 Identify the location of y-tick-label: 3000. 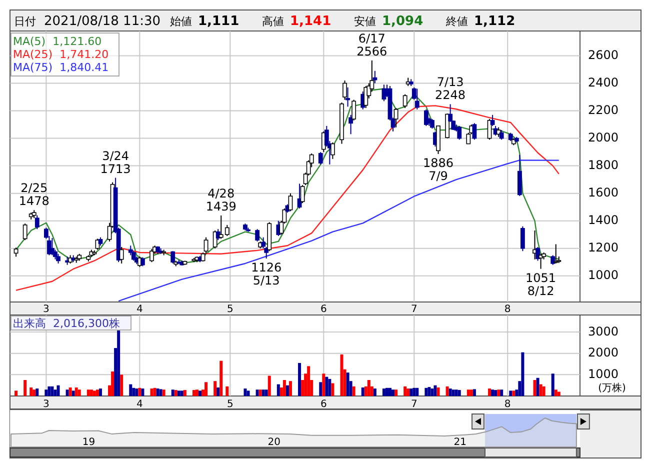
(603, 331).